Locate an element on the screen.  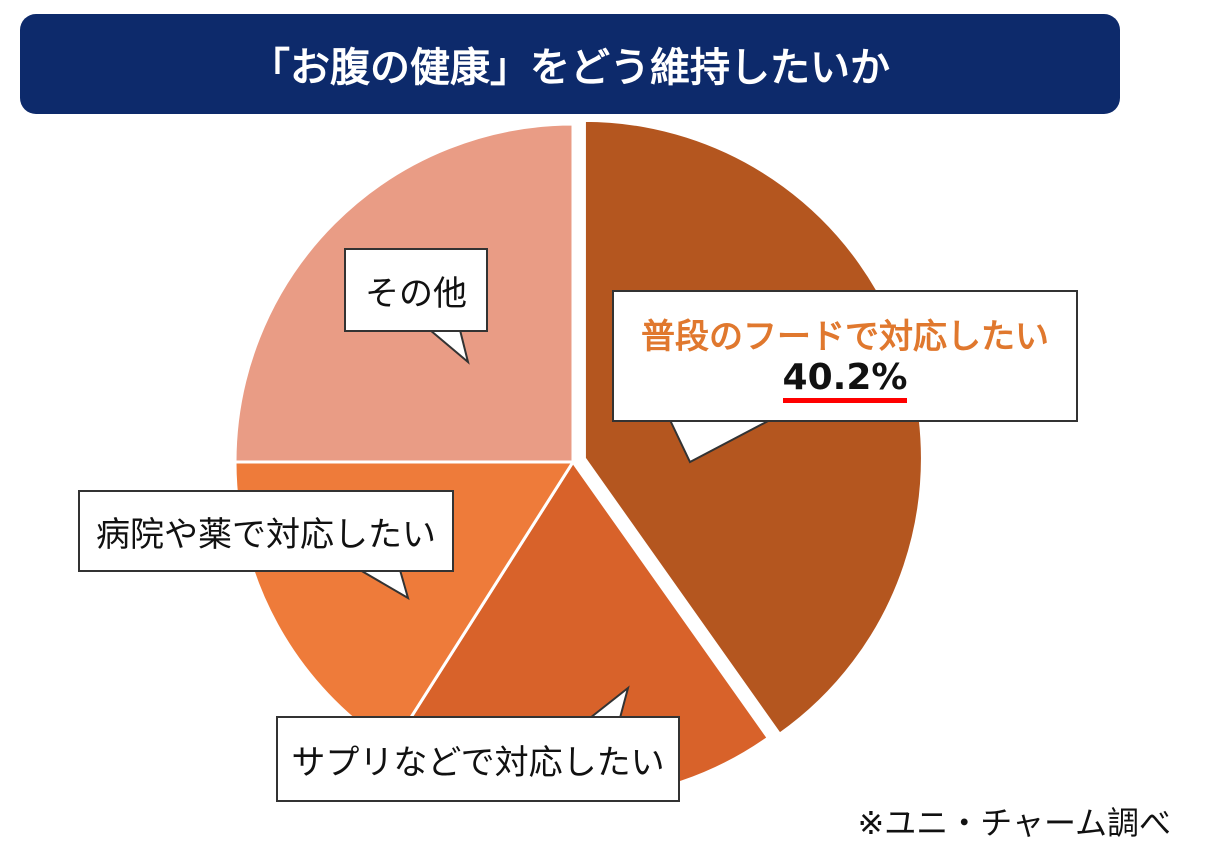
callout-hospital: 病院や薬で対応したい is located at coordinates (266, 531).